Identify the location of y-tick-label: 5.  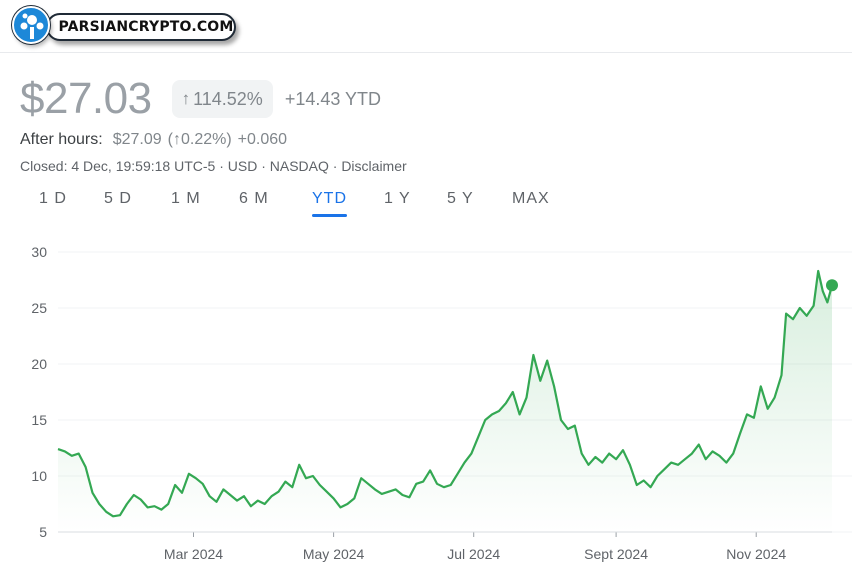
(43, 532).